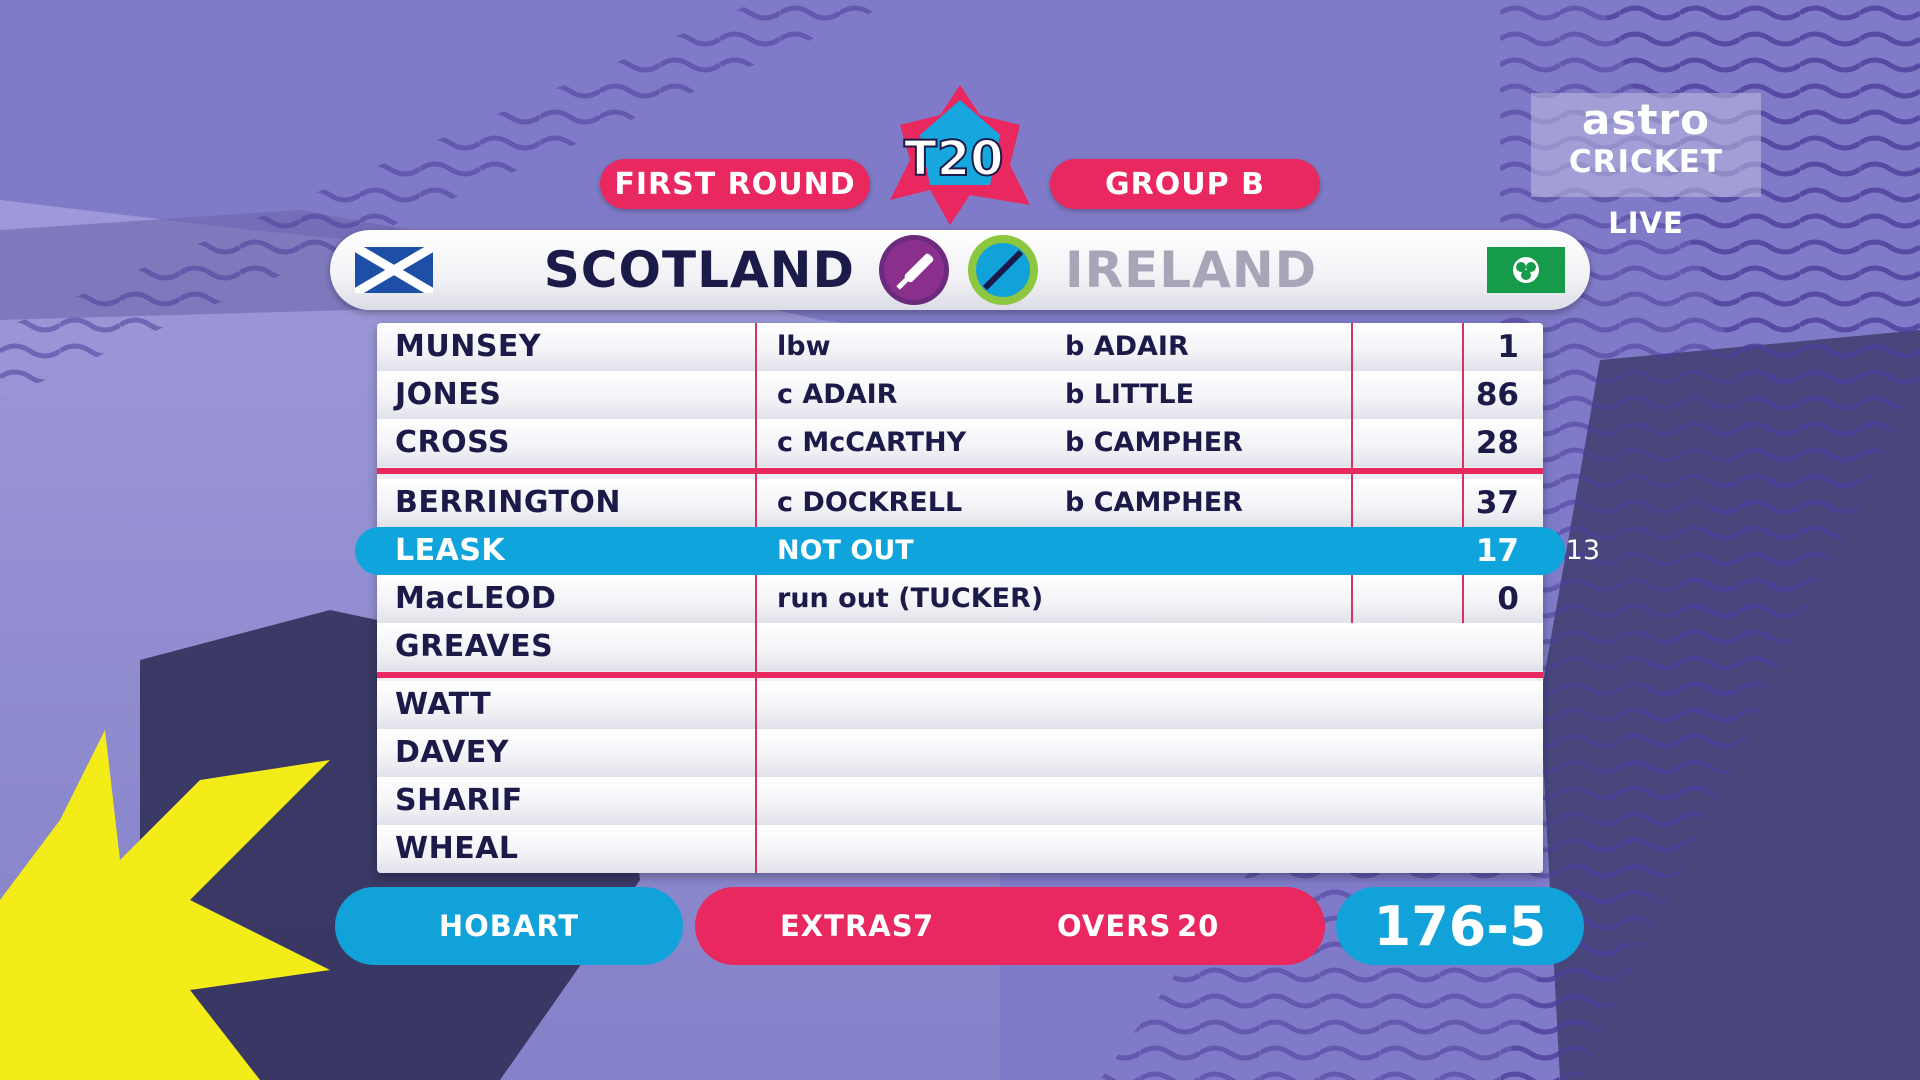 The width and height of the screenshot is (1920, 1080). I want to click on balls: 21, so click(1537, 443).